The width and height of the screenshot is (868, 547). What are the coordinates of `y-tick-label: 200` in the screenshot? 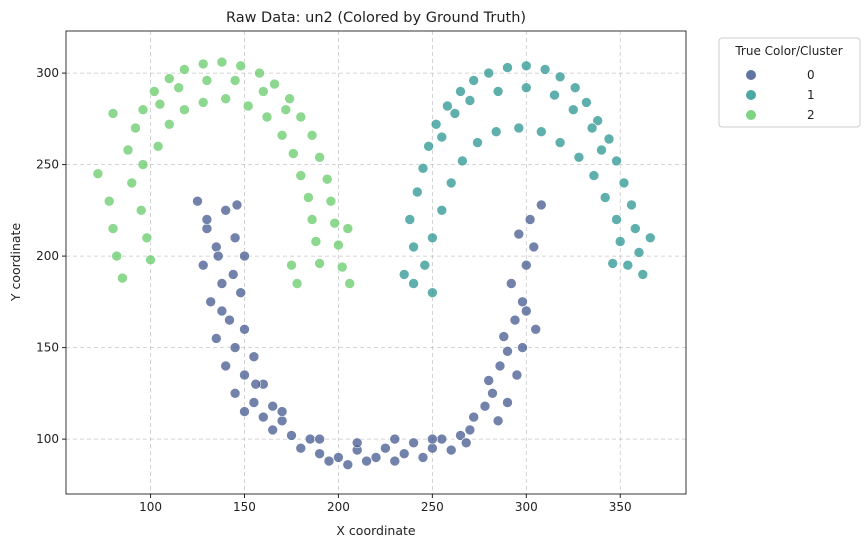 It's located at (47, 256).